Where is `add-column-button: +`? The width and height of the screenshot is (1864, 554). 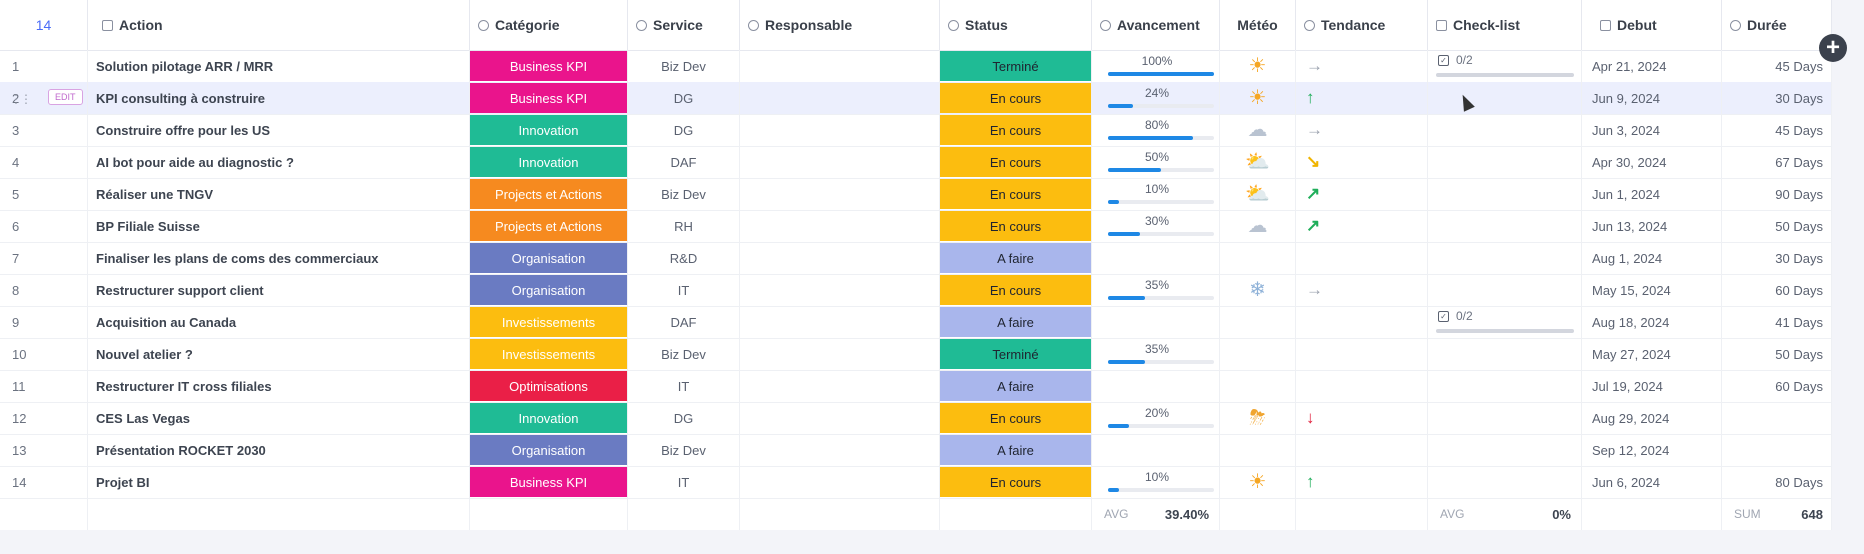
add-column-button: + is located at coordinates (1833, 48).